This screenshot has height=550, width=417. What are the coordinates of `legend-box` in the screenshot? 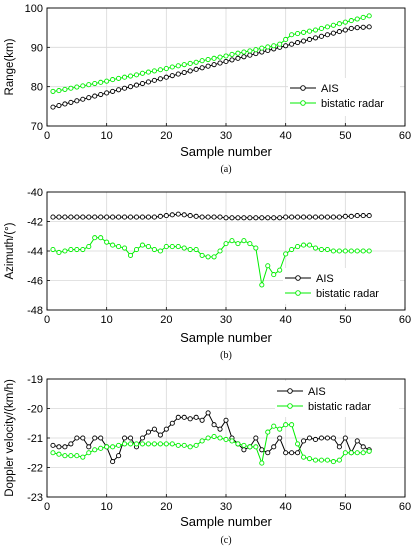 It's located at (337, 399).